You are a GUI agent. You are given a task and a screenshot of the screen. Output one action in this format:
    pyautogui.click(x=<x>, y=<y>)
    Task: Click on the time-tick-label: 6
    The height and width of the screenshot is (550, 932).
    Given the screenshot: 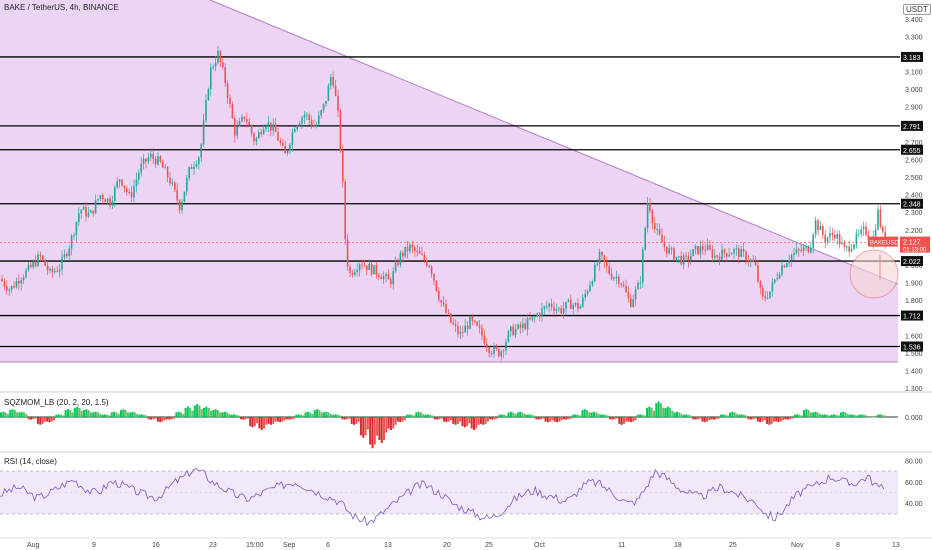 What is the action you would take?
    pyautogui.click(x=328, y=545)
    